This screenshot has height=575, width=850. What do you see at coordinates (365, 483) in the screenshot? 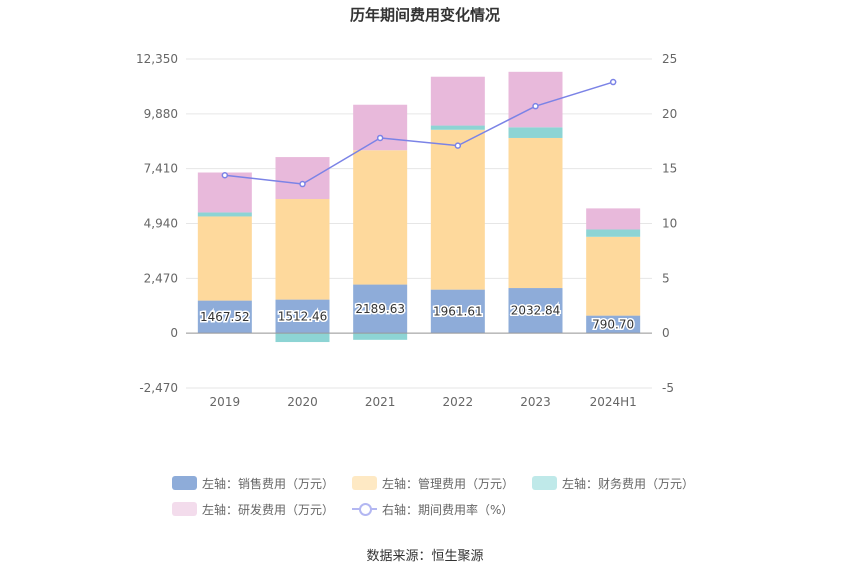
I see `legend-swatch-admin` at bounding box center [365, 483].